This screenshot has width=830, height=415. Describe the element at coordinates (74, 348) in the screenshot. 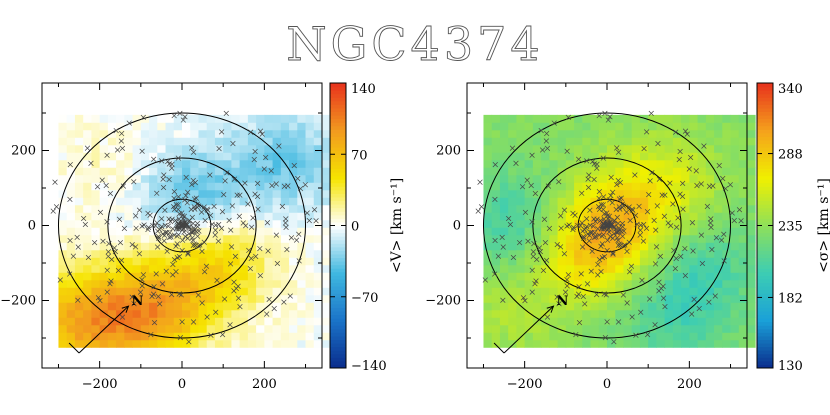

I see `north-arrow-tail` at that location.